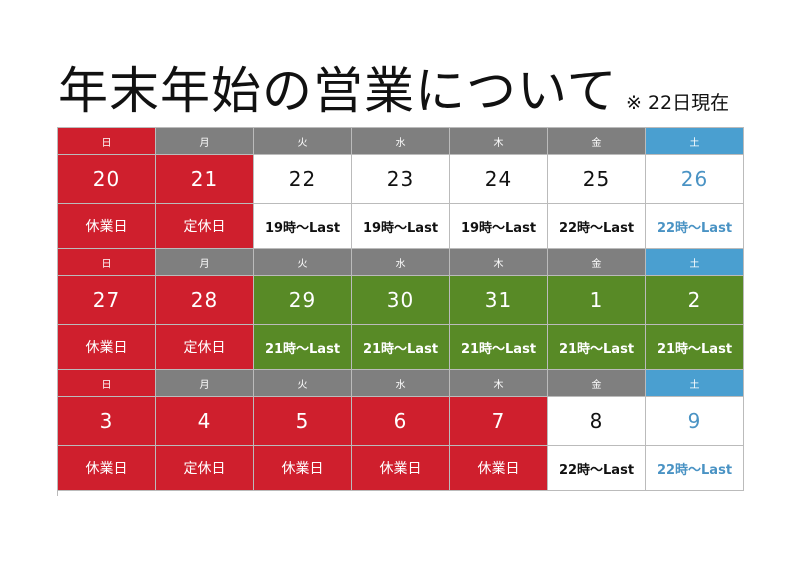  Describe the element at coordinates (401, 179) in the screenshot. I see `date-cell: 23` at that location.